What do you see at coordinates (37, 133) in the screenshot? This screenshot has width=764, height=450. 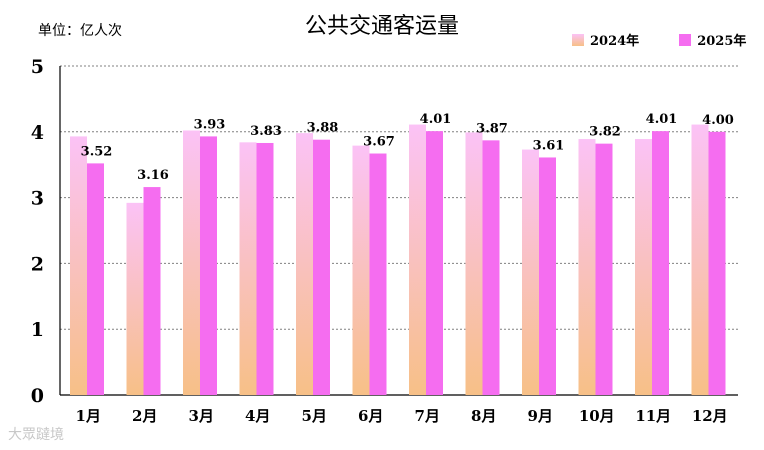 I see `y-tick-label-4: 4` at bounding box center [37, 133].